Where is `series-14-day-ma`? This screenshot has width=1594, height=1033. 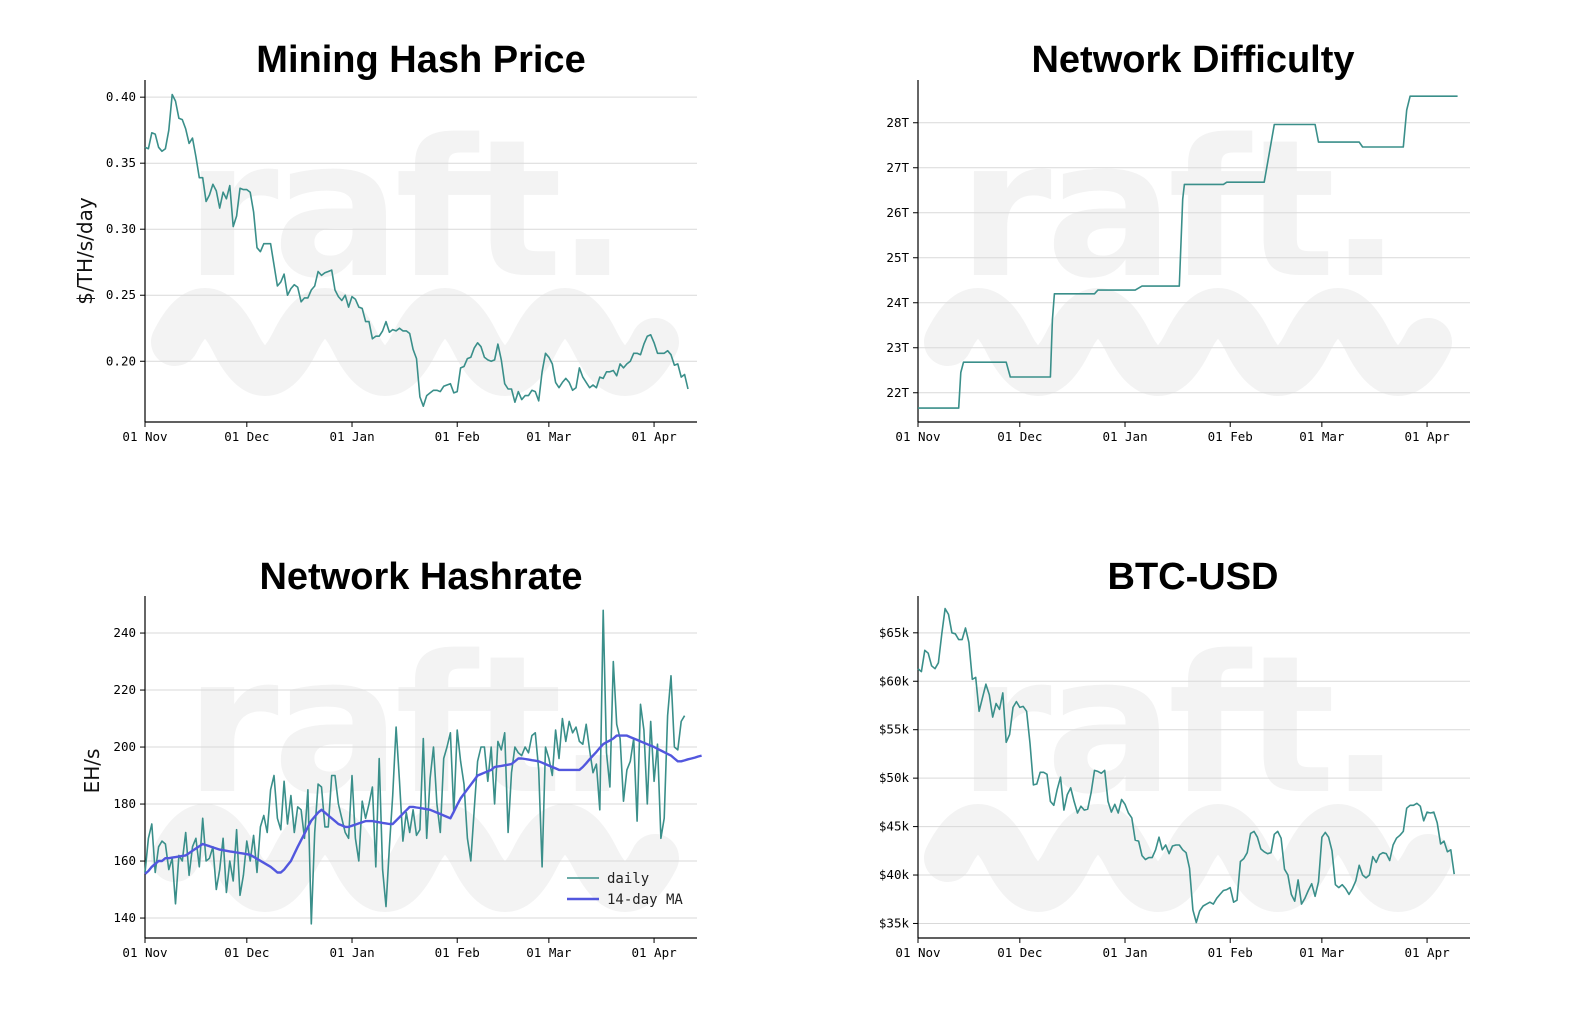 series-14-day-ma is located at coordinates (423, 804).